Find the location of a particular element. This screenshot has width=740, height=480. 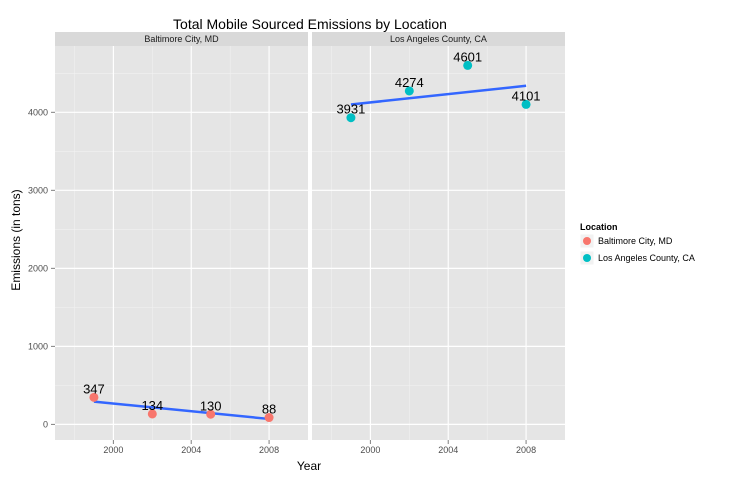

legend-entry: Los Angeles County, CA is located at coordinates (637, 258).